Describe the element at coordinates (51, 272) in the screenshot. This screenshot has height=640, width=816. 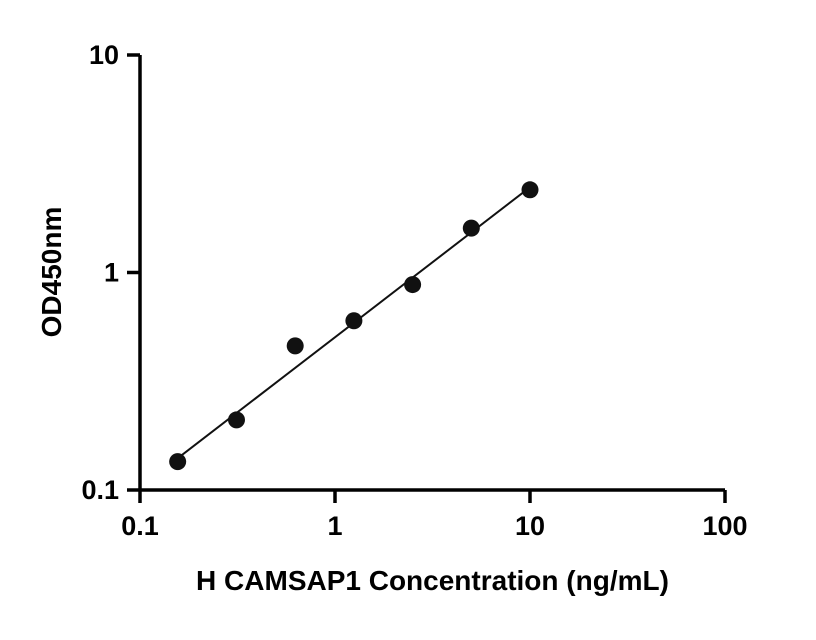
I see `y-axis-title: OD450nm` at that location.